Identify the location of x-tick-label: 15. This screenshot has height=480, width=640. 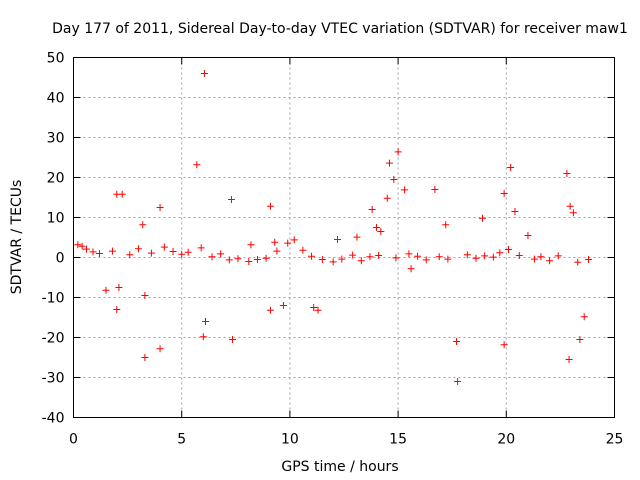
(398, 440).